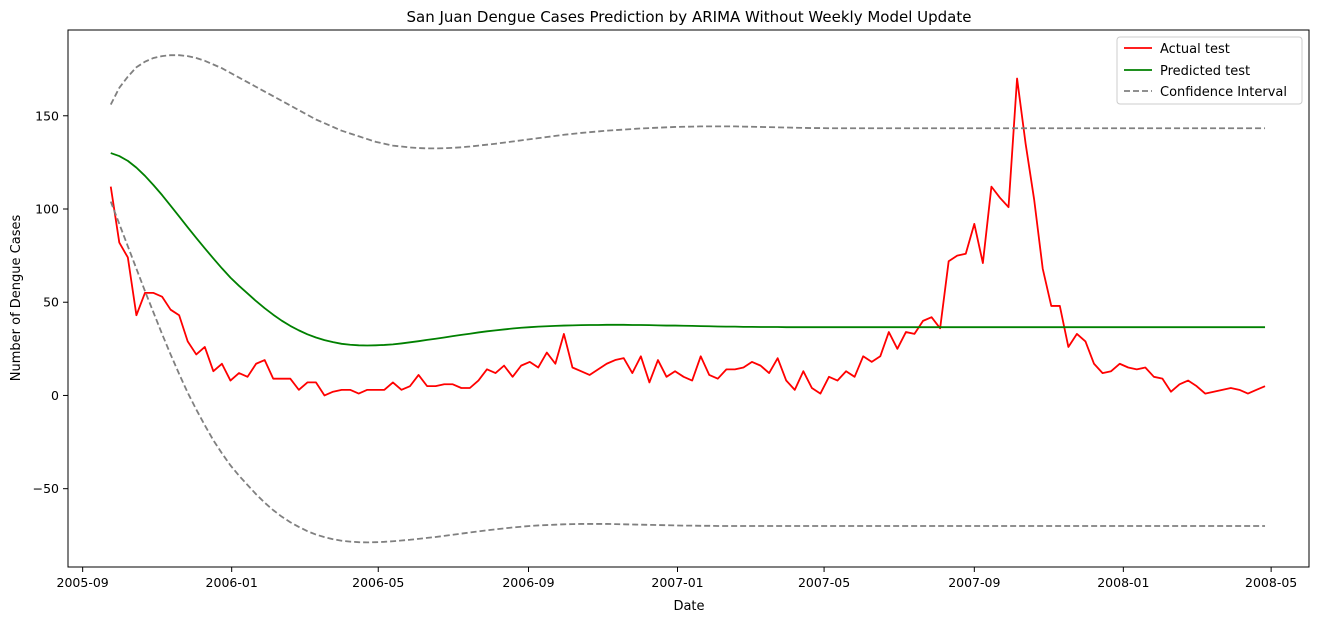 This screenshot has height=622, width=1318. I want to click on y-tick-label: 50, so click(51, 302).